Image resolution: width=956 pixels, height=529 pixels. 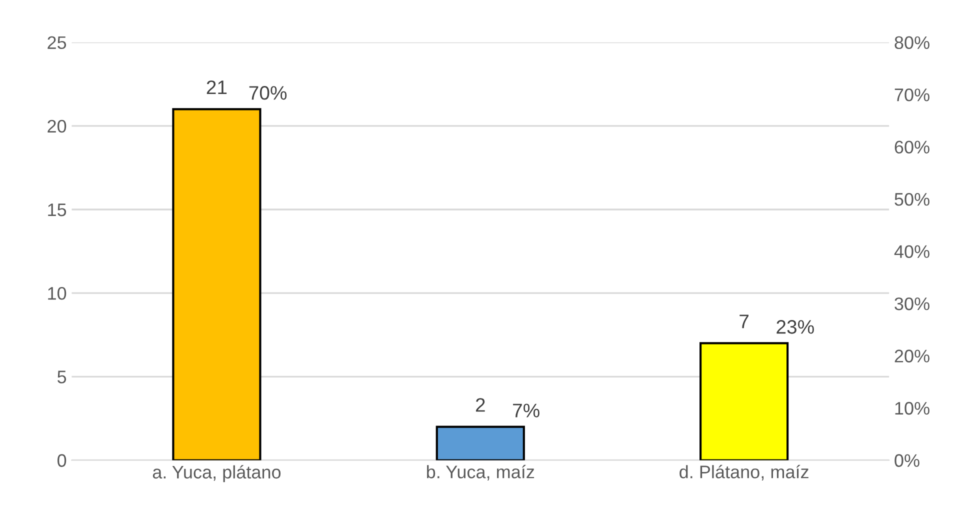 I want to click on y2-tick-label: 0%, so click(x=907, y=460).